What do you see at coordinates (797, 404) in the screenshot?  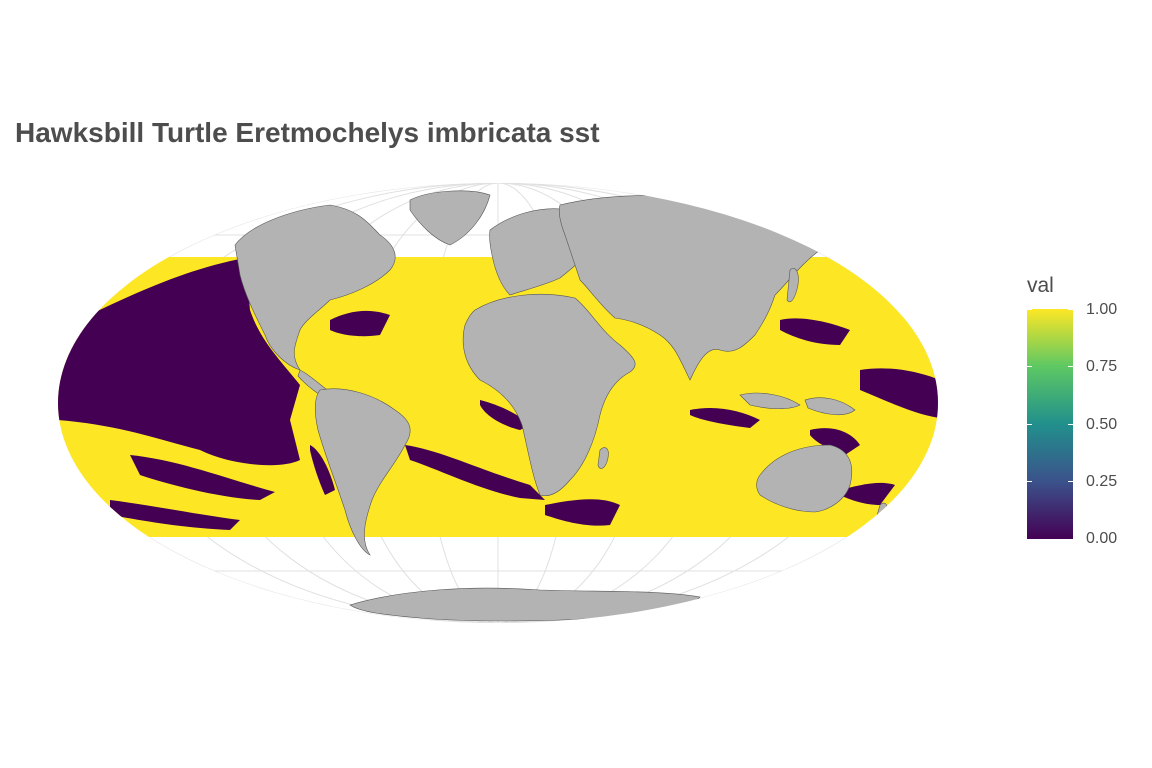 I see `indonesia` at bounding box center [797, 404].